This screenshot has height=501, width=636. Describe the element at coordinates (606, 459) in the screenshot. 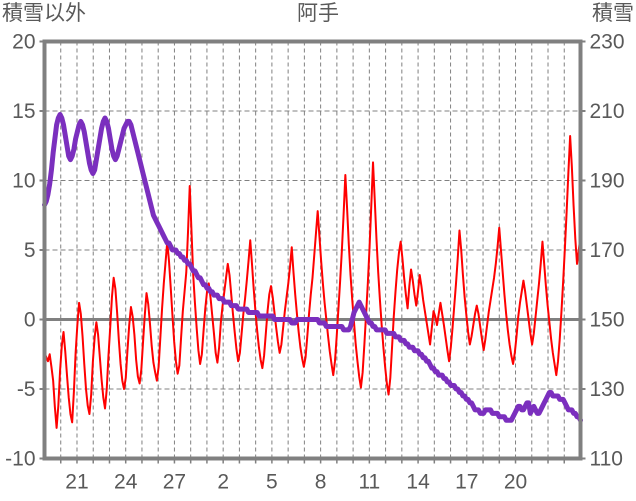

I see `right-tick-label: 110` at that location.